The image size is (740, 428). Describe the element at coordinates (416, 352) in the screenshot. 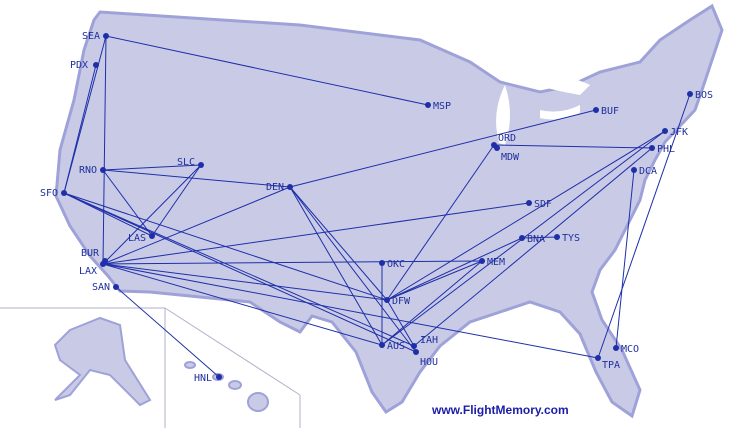

I see `airport-dot-hou` at that location.